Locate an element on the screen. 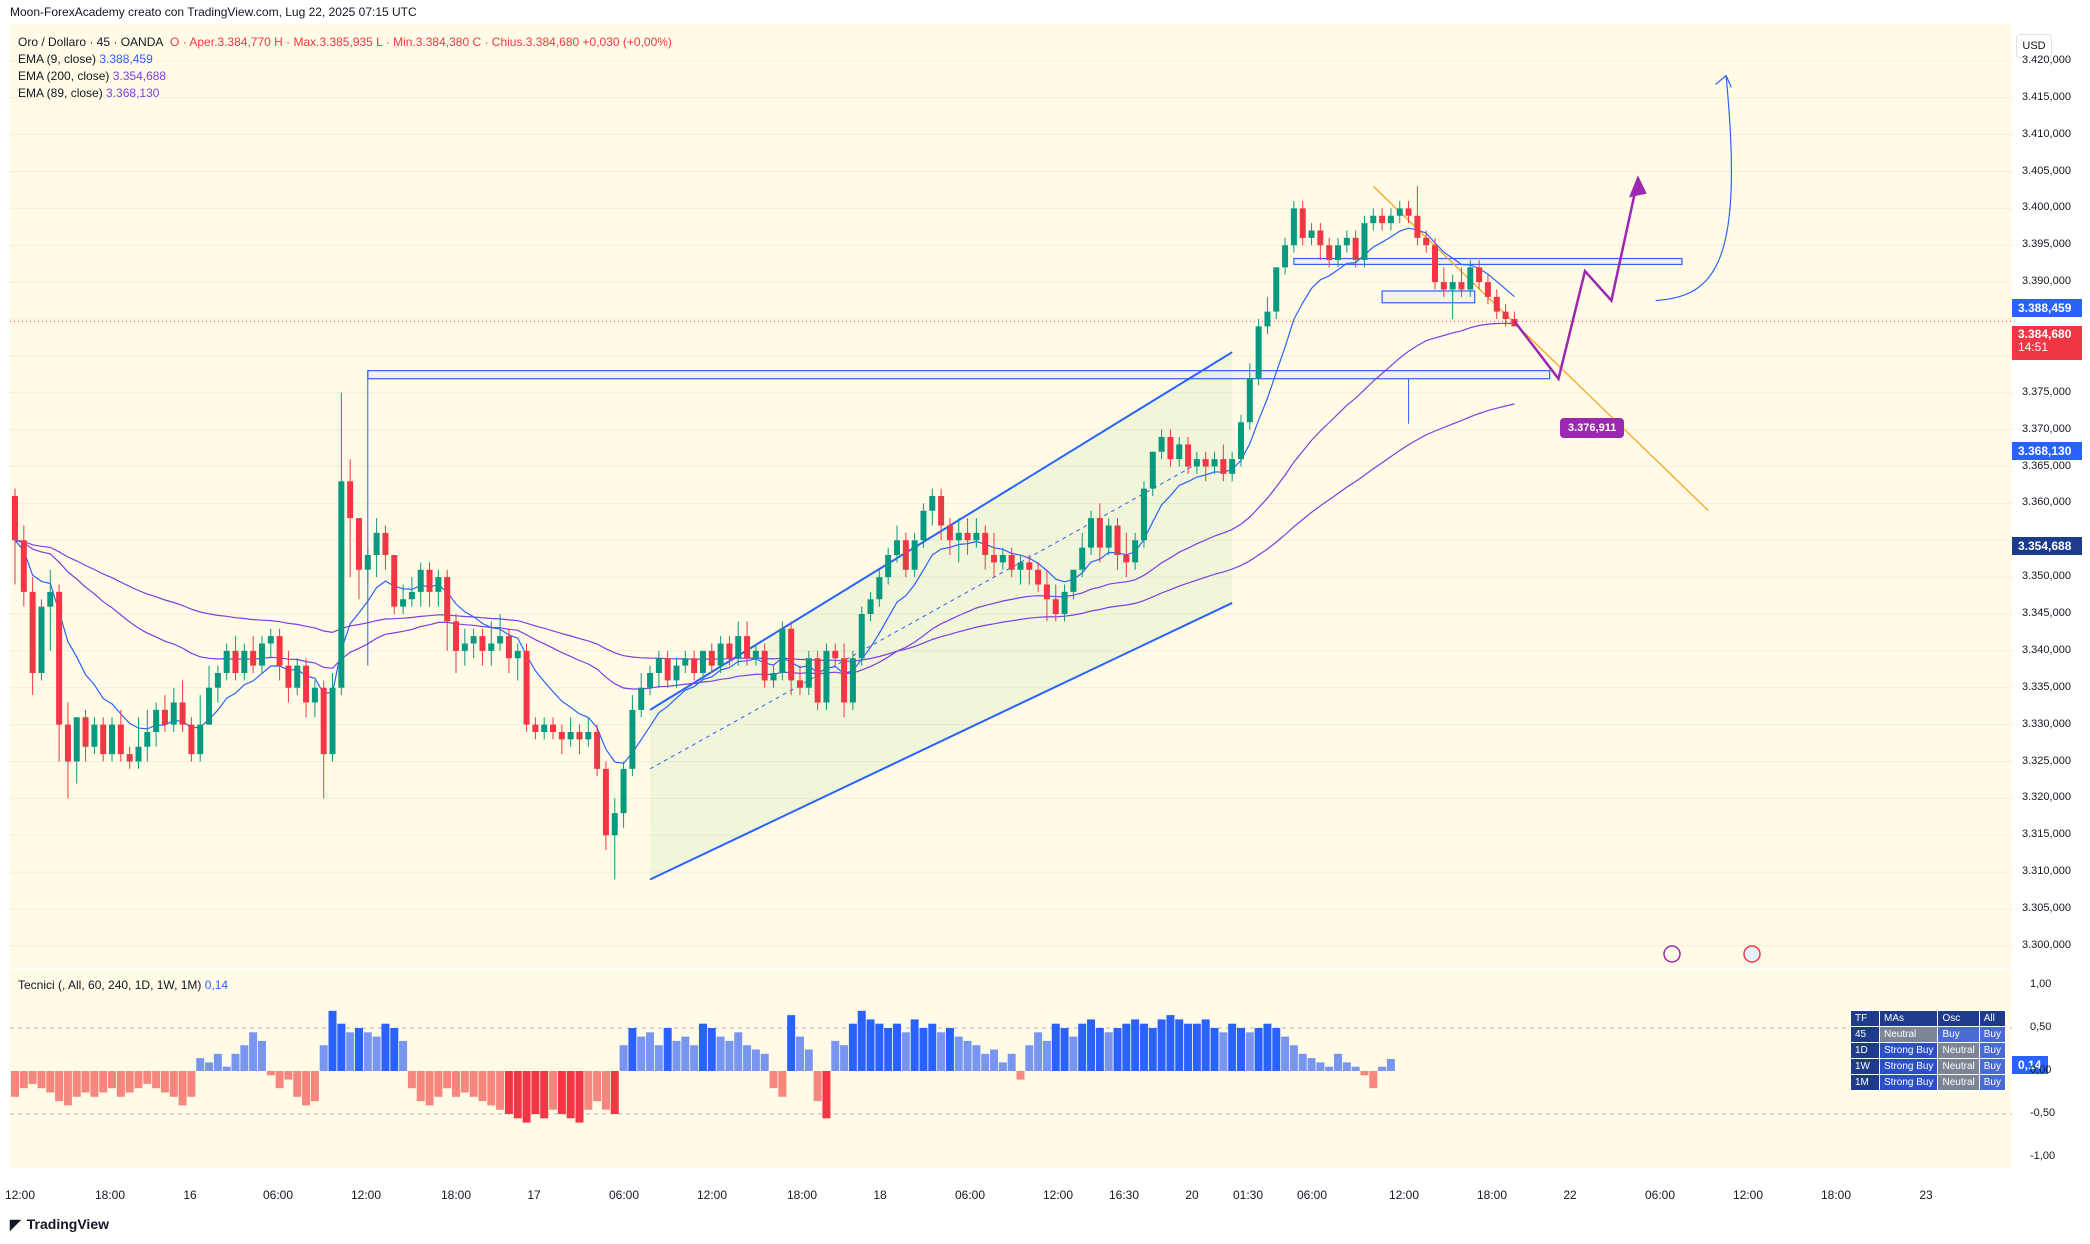  price-tick-label: 3.375,000 is located at coordinates (2046, 391).